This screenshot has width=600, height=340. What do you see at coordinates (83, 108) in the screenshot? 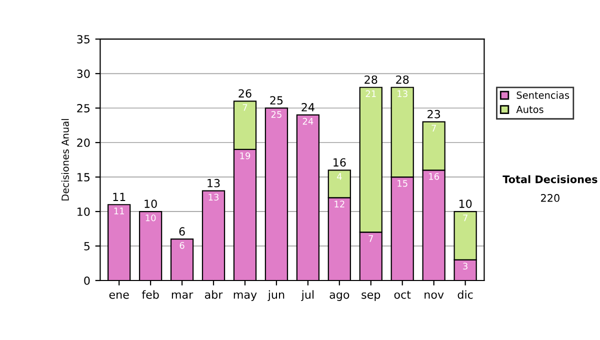
I see `y-tick-label: 25` at bounding box center [83, 108].